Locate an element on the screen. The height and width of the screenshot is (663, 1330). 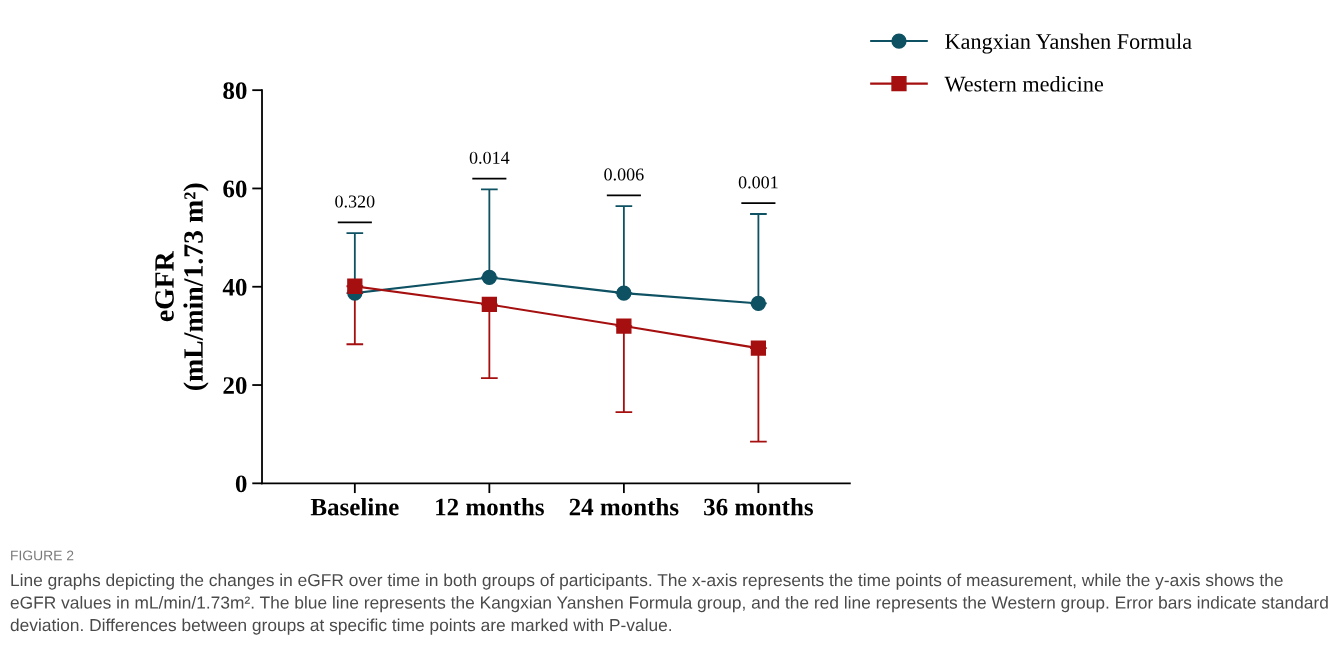
annotation: 0.320 is located at coordinates (355, 201).